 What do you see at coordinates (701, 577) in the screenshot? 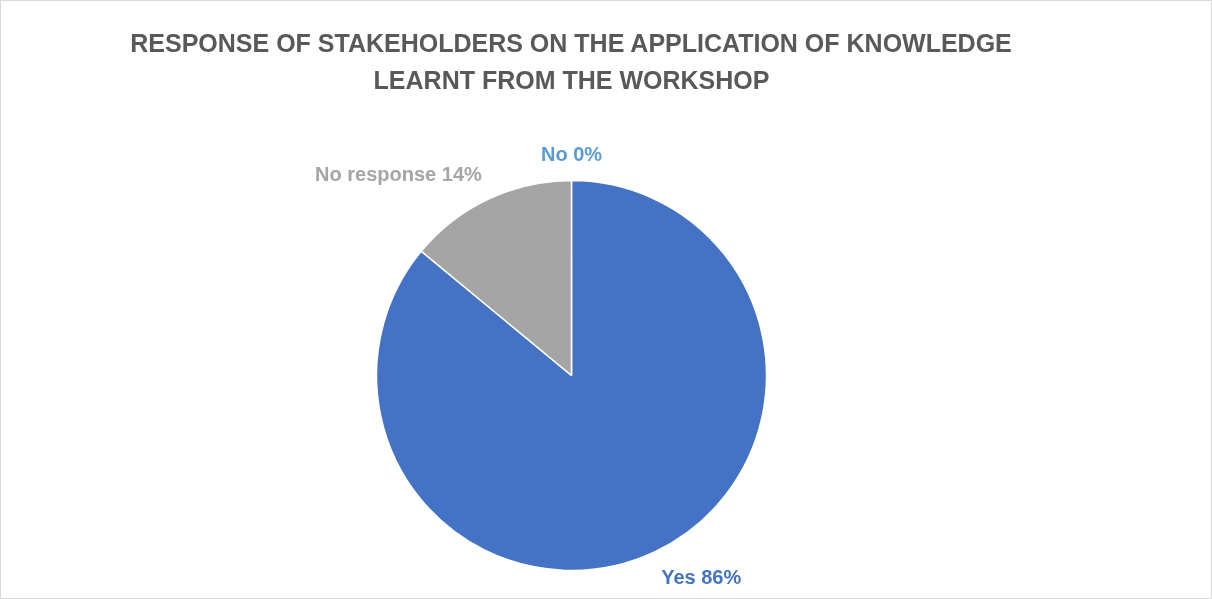
I see `slice-label: Yes 86%` at bounding box center [701, 577].